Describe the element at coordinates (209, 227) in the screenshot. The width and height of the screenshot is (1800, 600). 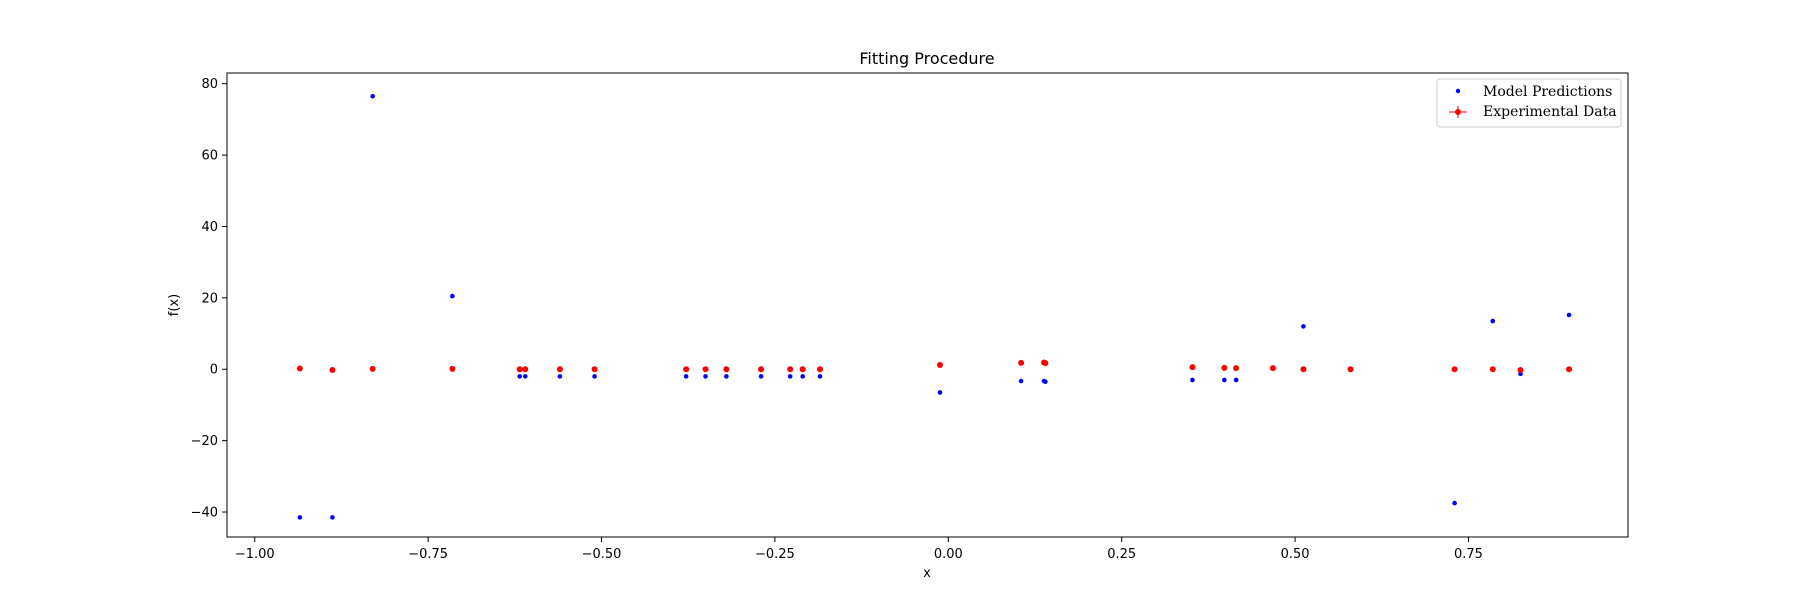
I see `y-tick-label: 40` at that location.